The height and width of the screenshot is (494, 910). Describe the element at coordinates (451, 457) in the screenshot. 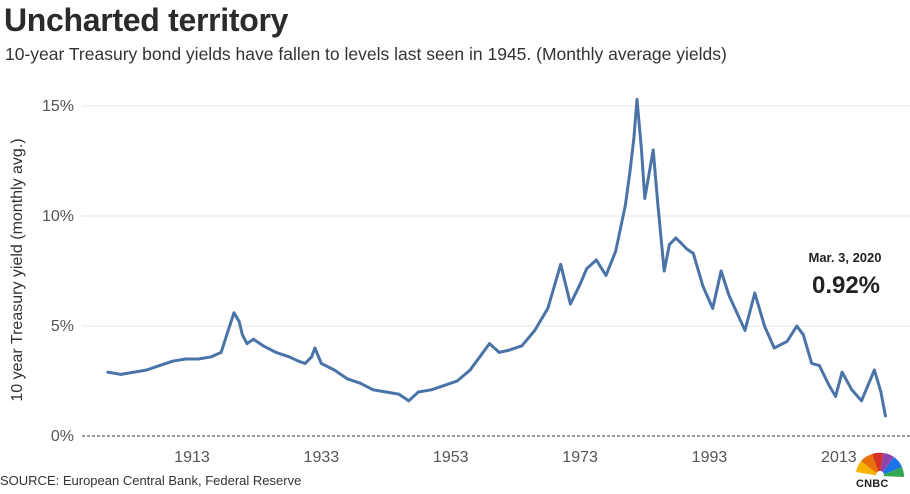

I see `x-tick-label: 1953` at that location.